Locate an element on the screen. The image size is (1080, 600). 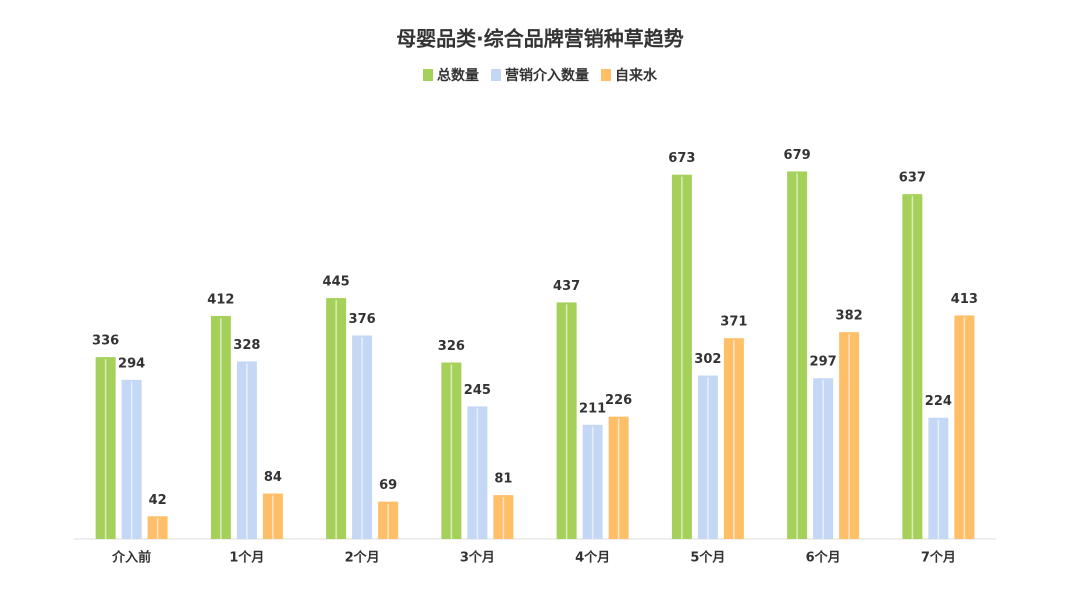
x-tick-label: 7个月 is located at coordinates (938, 558).